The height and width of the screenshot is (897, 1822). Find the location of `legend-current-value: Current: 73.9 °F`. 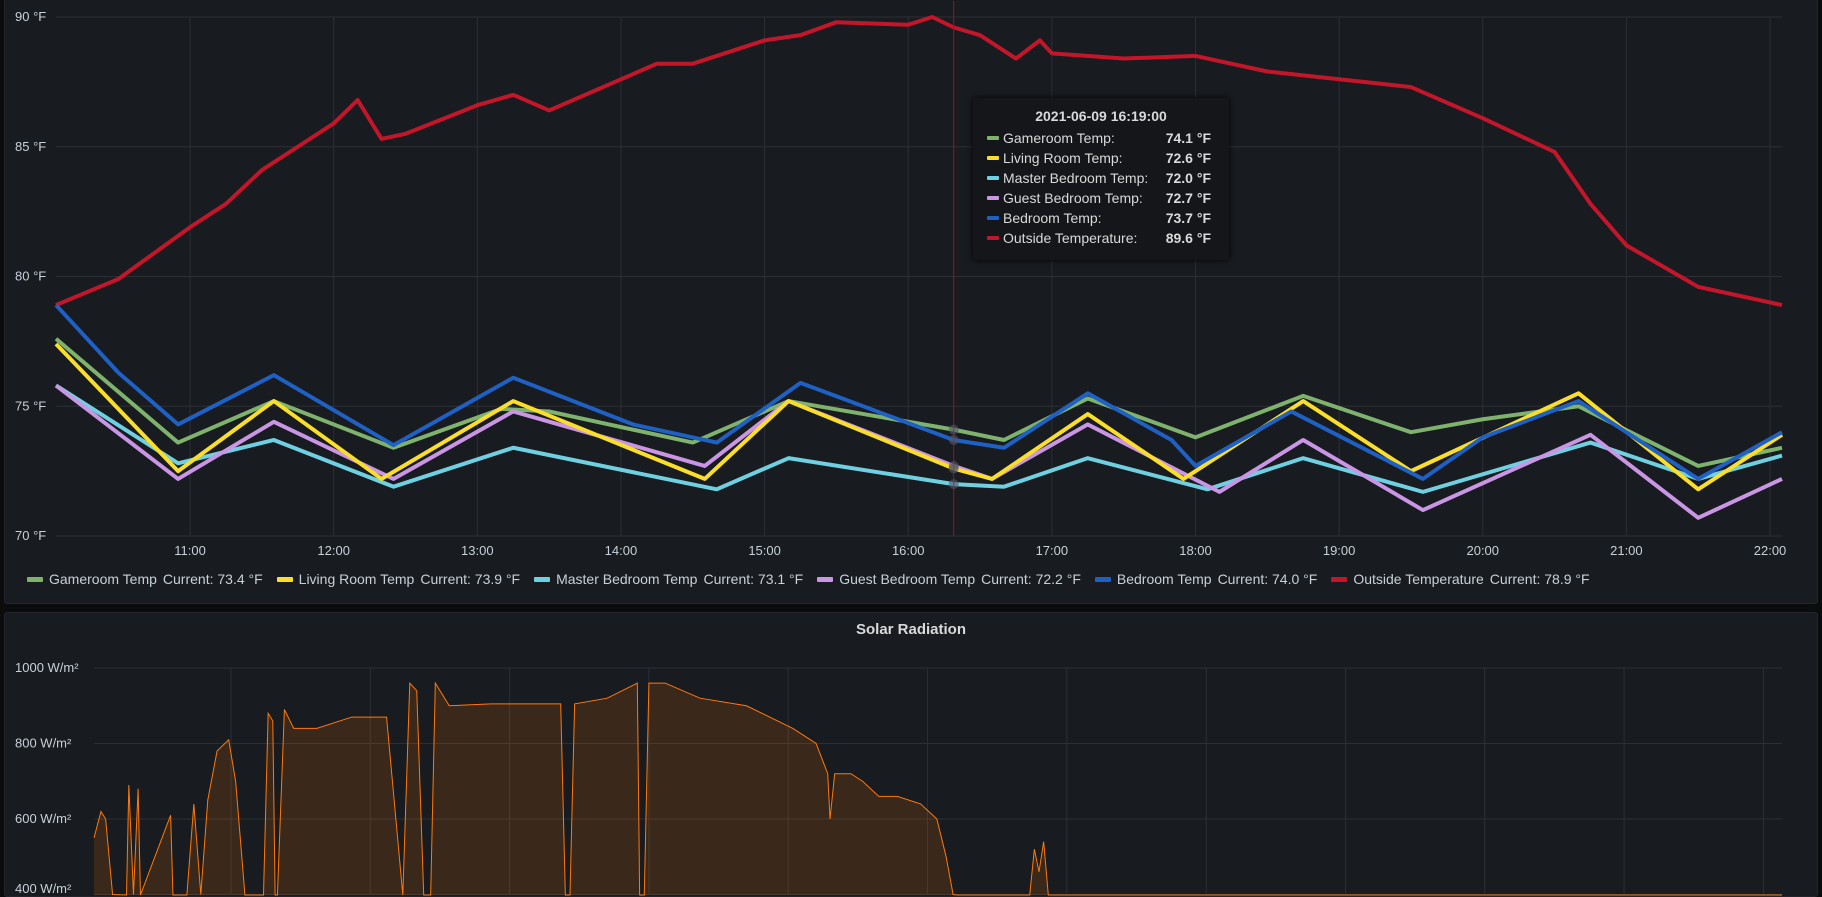

legend-current-value: Current: 73.9 °F is located at coordinates (470, 579).